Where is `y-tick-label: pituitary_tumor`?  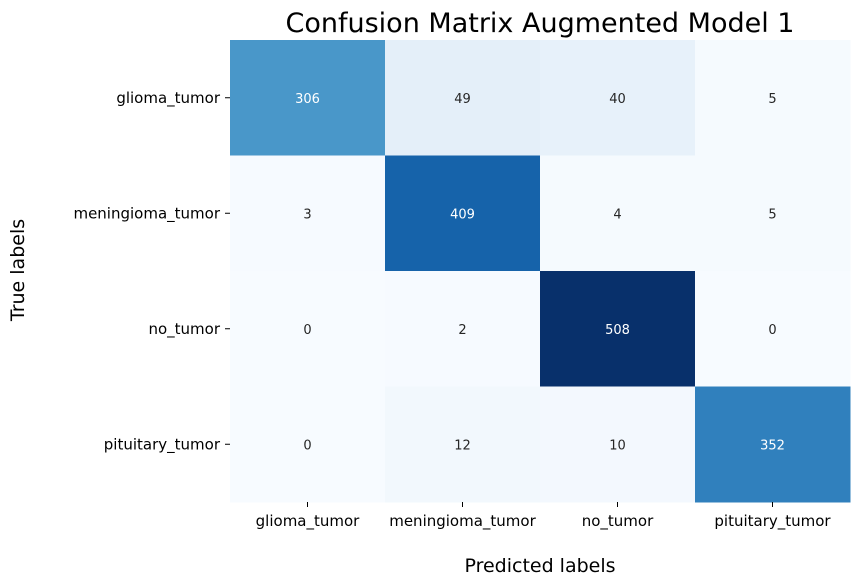
y-tick-label: pituitary_tumor is located at coordinates (162, 444).